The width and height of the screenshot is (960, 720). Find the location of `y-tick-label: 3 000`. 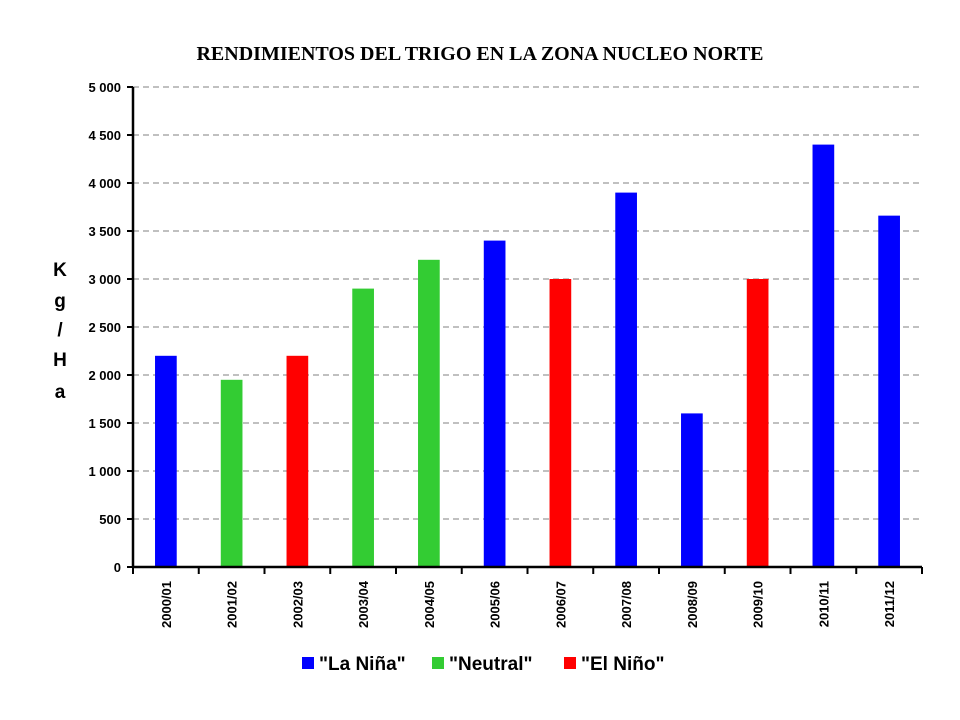

y-tick-label: 3 000 is located at coordinates (104, 279).